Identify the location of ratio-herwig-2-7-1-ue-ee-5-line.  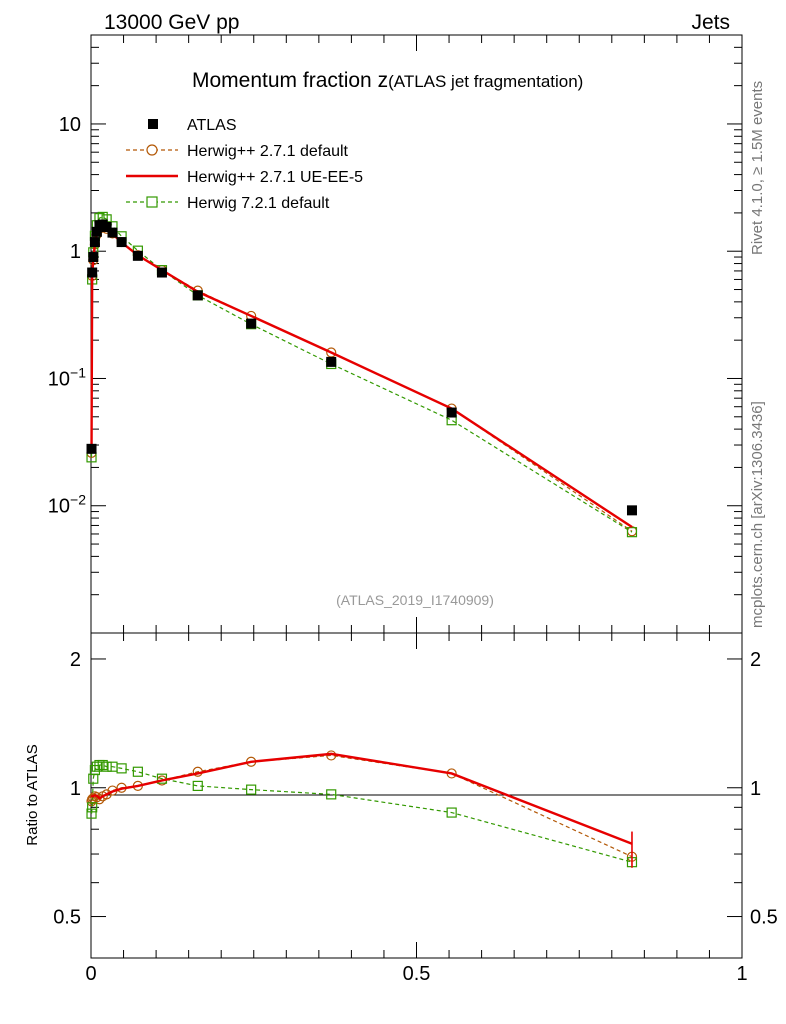
(361, 798).